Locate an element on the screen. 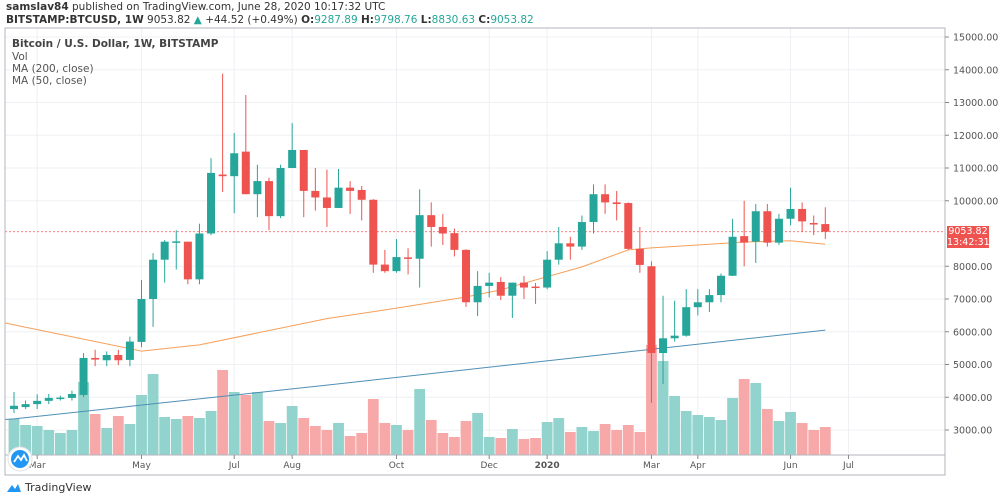 The image size is (1000, 500). high-value: 9798.76 is located at coordinates (395, 20).